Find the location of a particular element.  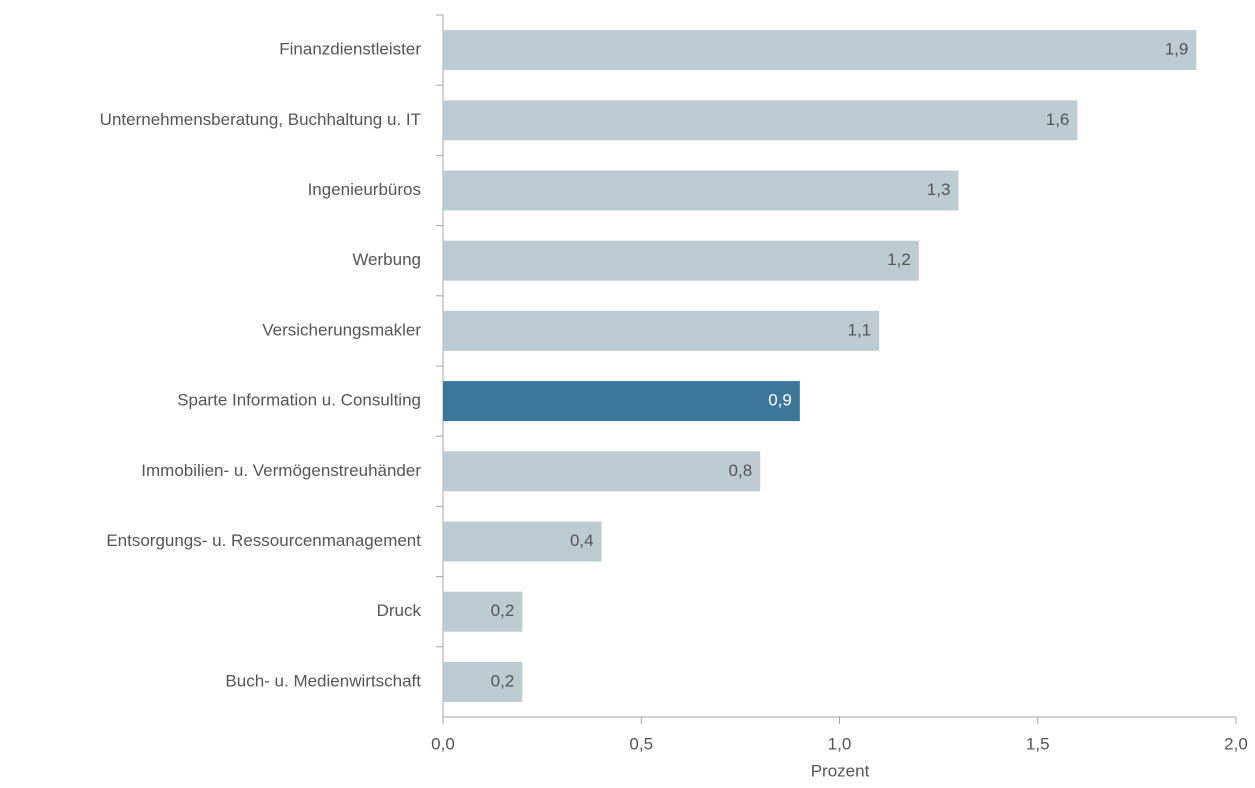

y-tick-label: Druck is located at coordinates (399, 610).